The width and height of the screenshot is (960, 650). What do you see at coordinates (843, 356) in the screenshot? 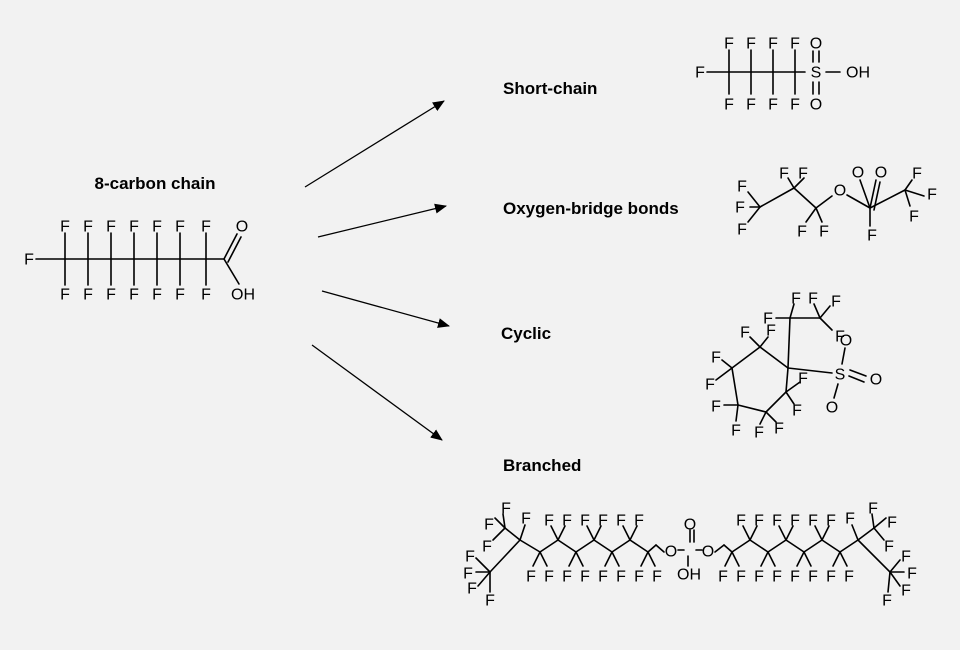
I see `s-o-bond` at bounding box center [843, 356].